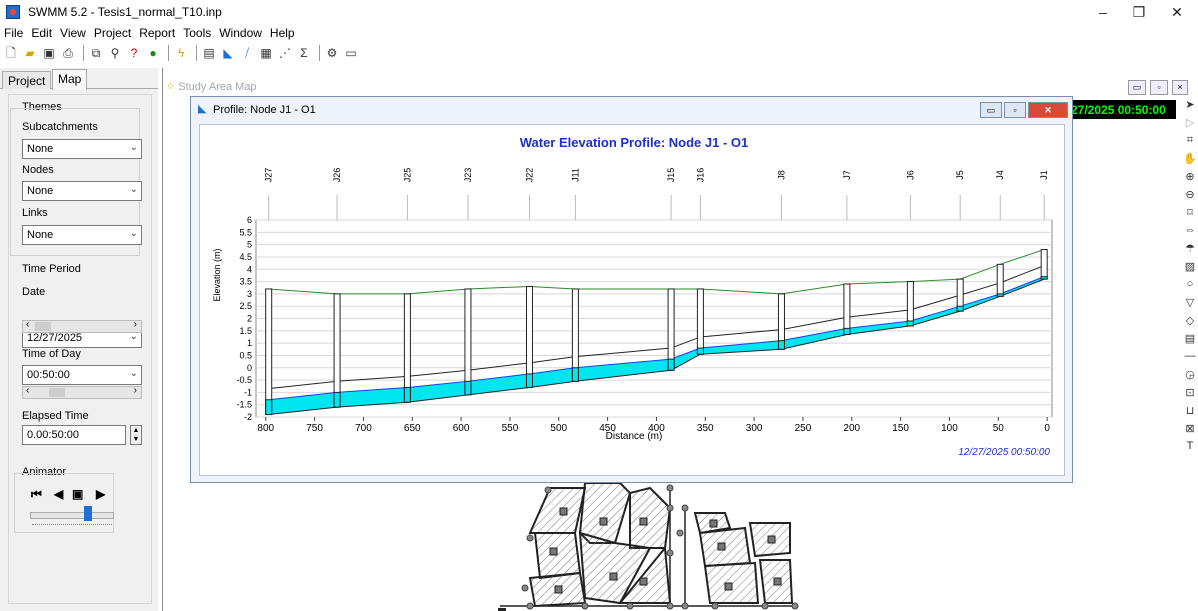 Image resolution: width=1198 pixels, height=611 pixels. Describe the element at coordinates (82, 191) in the screenshot. I see `nodes-select: None ⌄` at that location.